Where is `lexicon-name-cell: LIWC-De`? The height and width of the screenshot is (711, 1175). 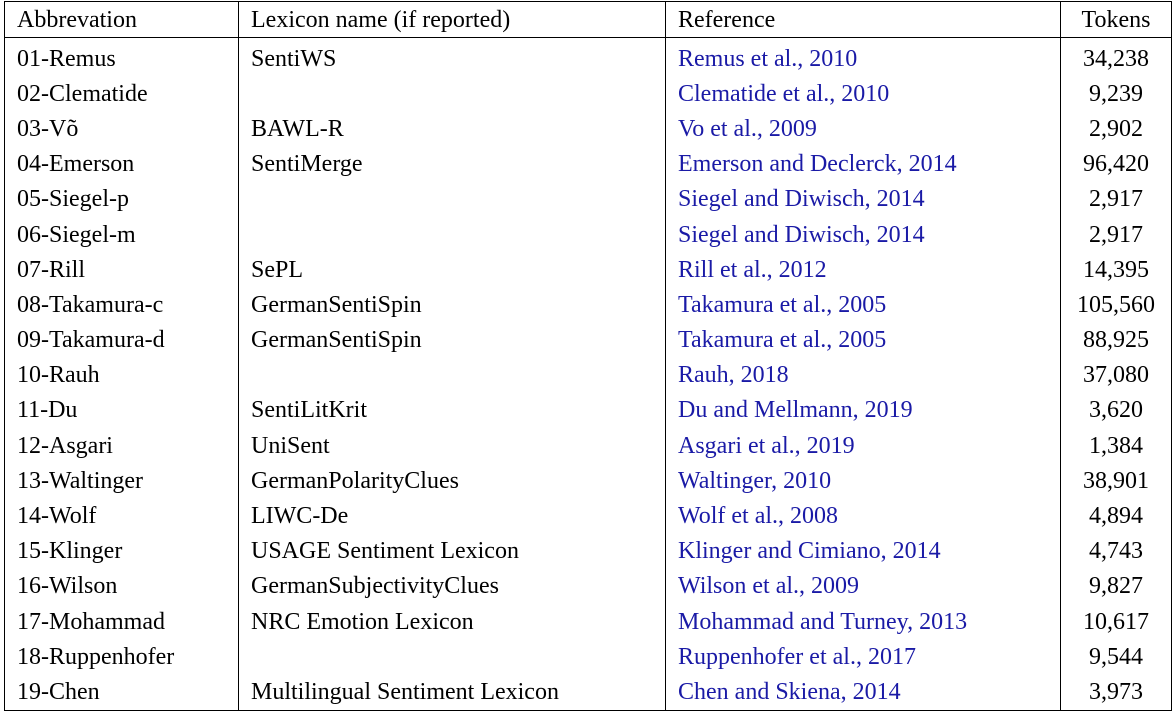
lexicon-name-cell: LIWC-De is located at coordinates (452, 516).